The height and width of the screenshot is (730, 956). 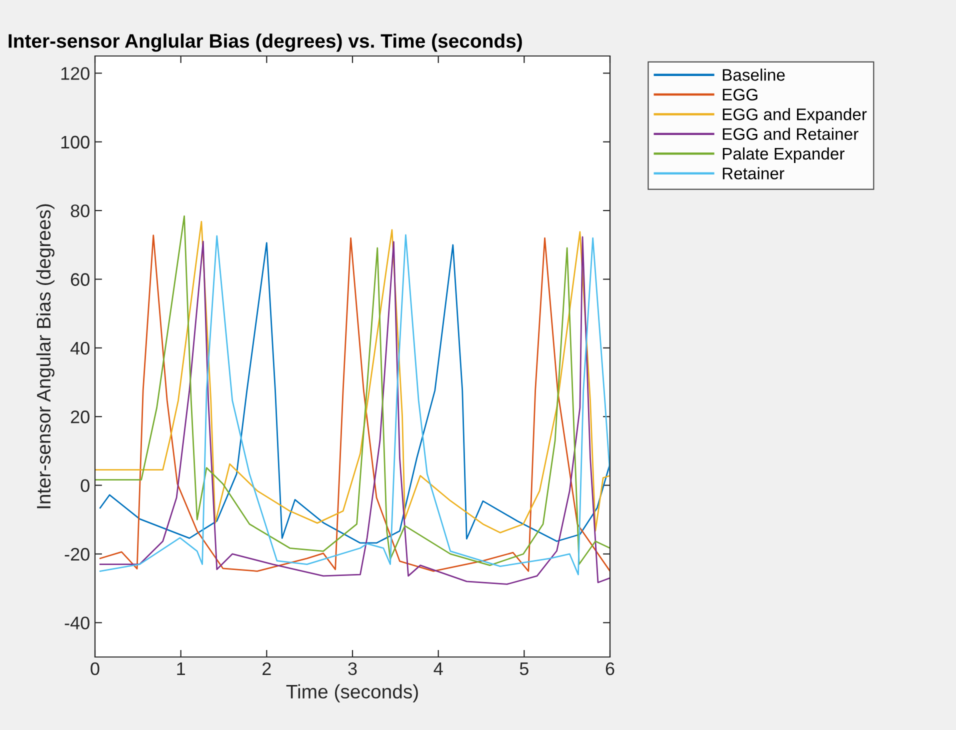 I want to click on y-tick-label: 100, so click(x=75, y=142).